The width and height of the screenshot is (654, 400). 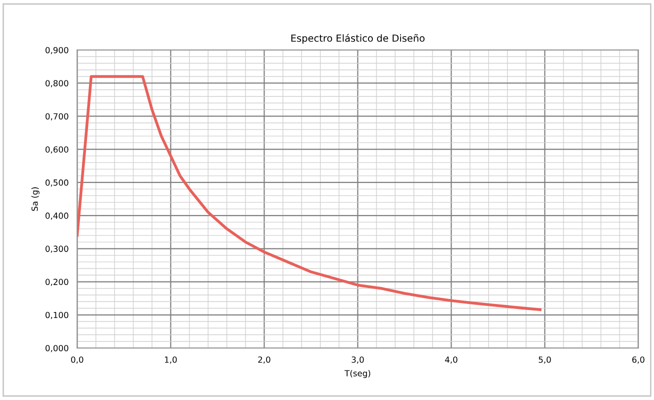 What do you see at coordinates (264, 360) in the screenshot?
I see `x-tick-label: 2,0` at bounding box center [264, 360].